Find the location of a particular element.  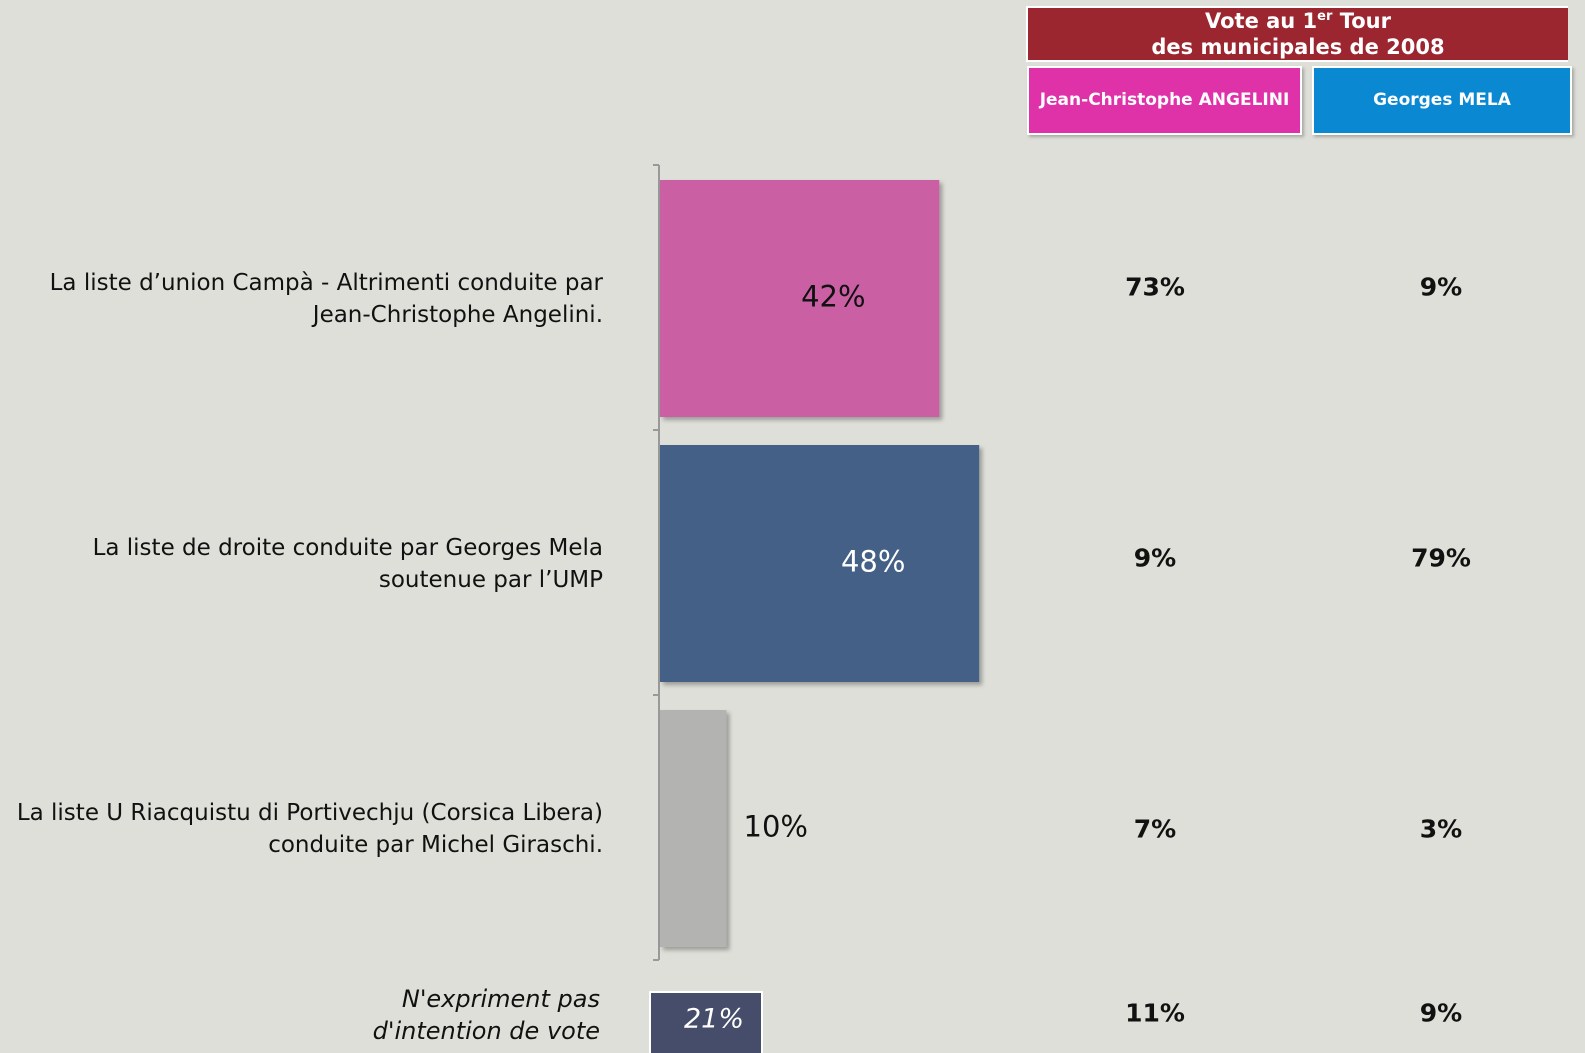

no-intention-box is located at coordinates (706, 1022).